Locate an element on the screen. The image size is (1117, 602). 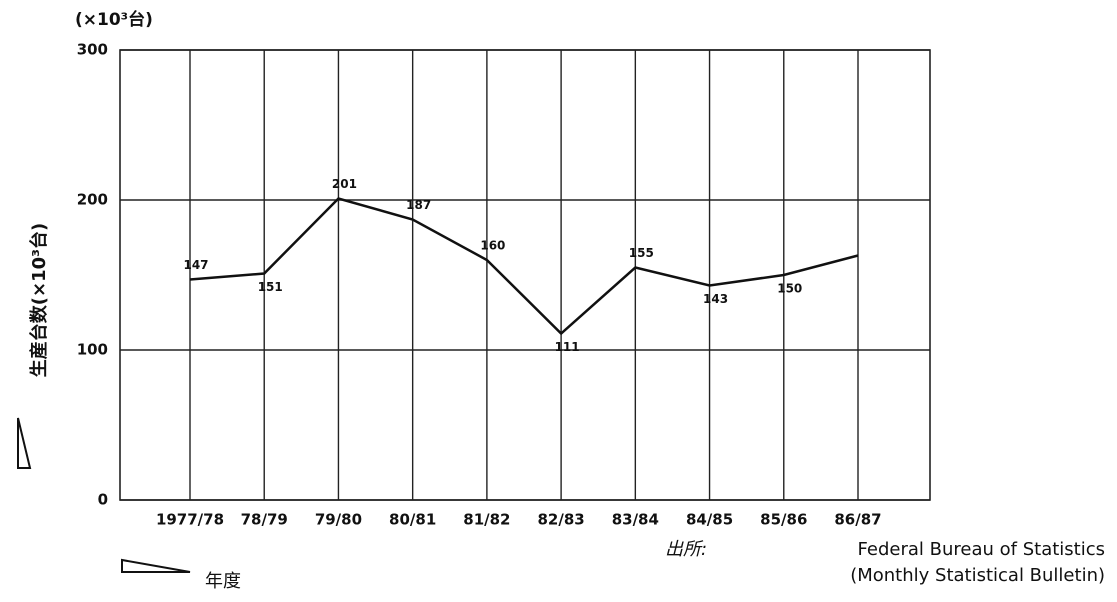
data-label: 150 is located at coordinates (789, 289).